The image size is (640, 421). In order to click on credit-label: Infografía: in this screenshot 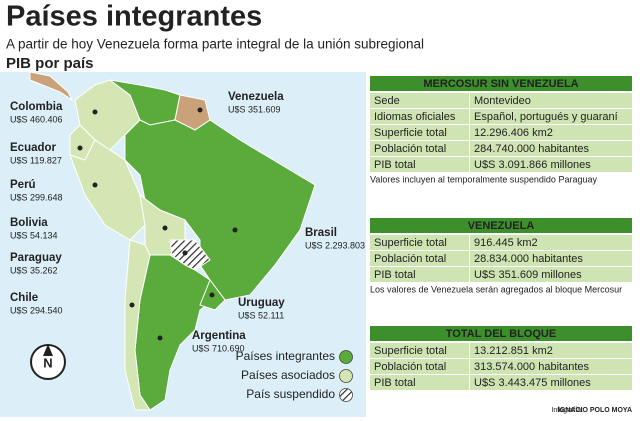, I will do `click(567, 410)`.